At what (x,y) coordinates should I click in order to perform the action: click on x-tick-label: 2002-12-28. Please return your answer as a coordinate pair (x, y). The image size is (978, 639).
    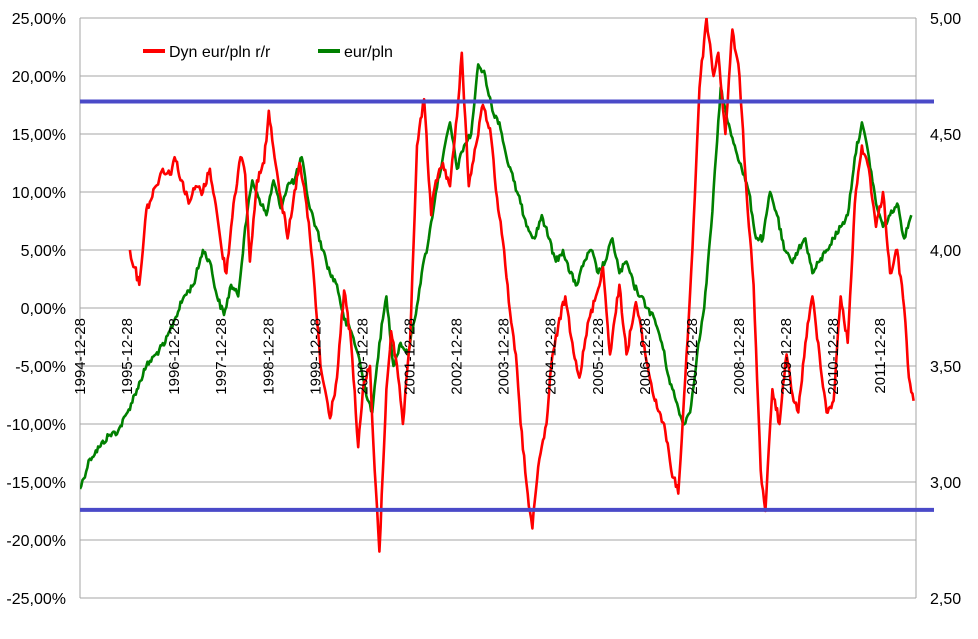
    Looking at the image, I should click on (457, 356).